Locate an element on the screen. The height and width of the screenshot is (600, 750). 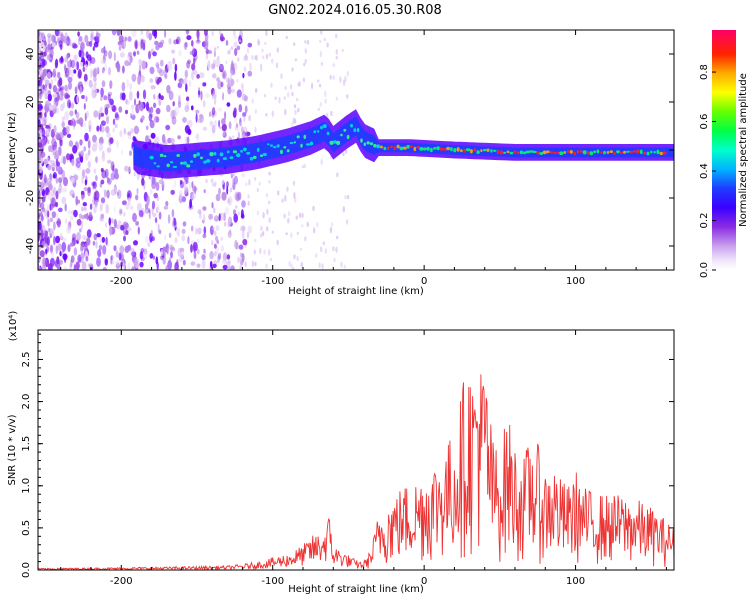
snr-y-tick-label: 2.0 is located at coordinates (26, 402).